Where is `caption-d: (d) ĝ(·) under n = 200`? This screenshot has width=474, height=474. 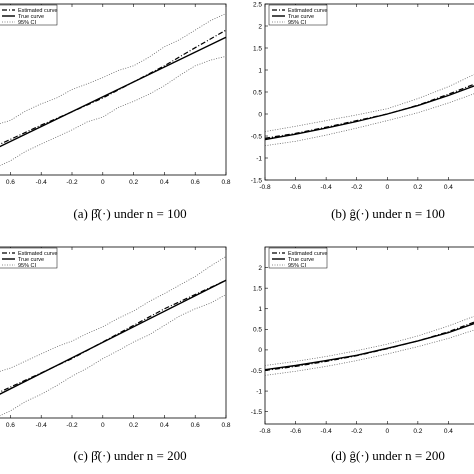 caption-d: (d) ĝ(·) under n = 200 is located at coordinates (388, 455).